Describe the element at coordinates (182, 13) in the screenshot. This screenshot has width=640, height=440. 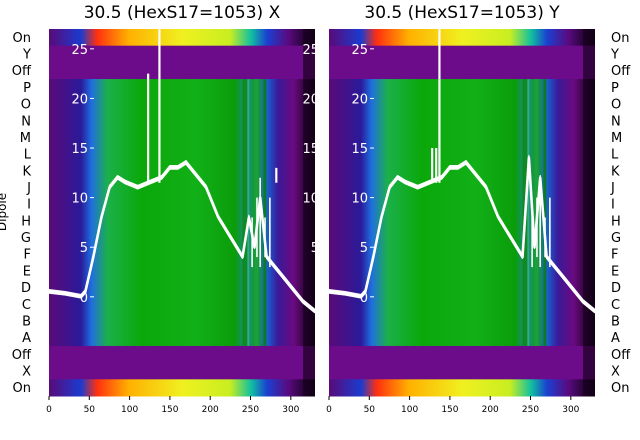
I see `panel-title: 30.5 (HexS17=1053) X` at that location.